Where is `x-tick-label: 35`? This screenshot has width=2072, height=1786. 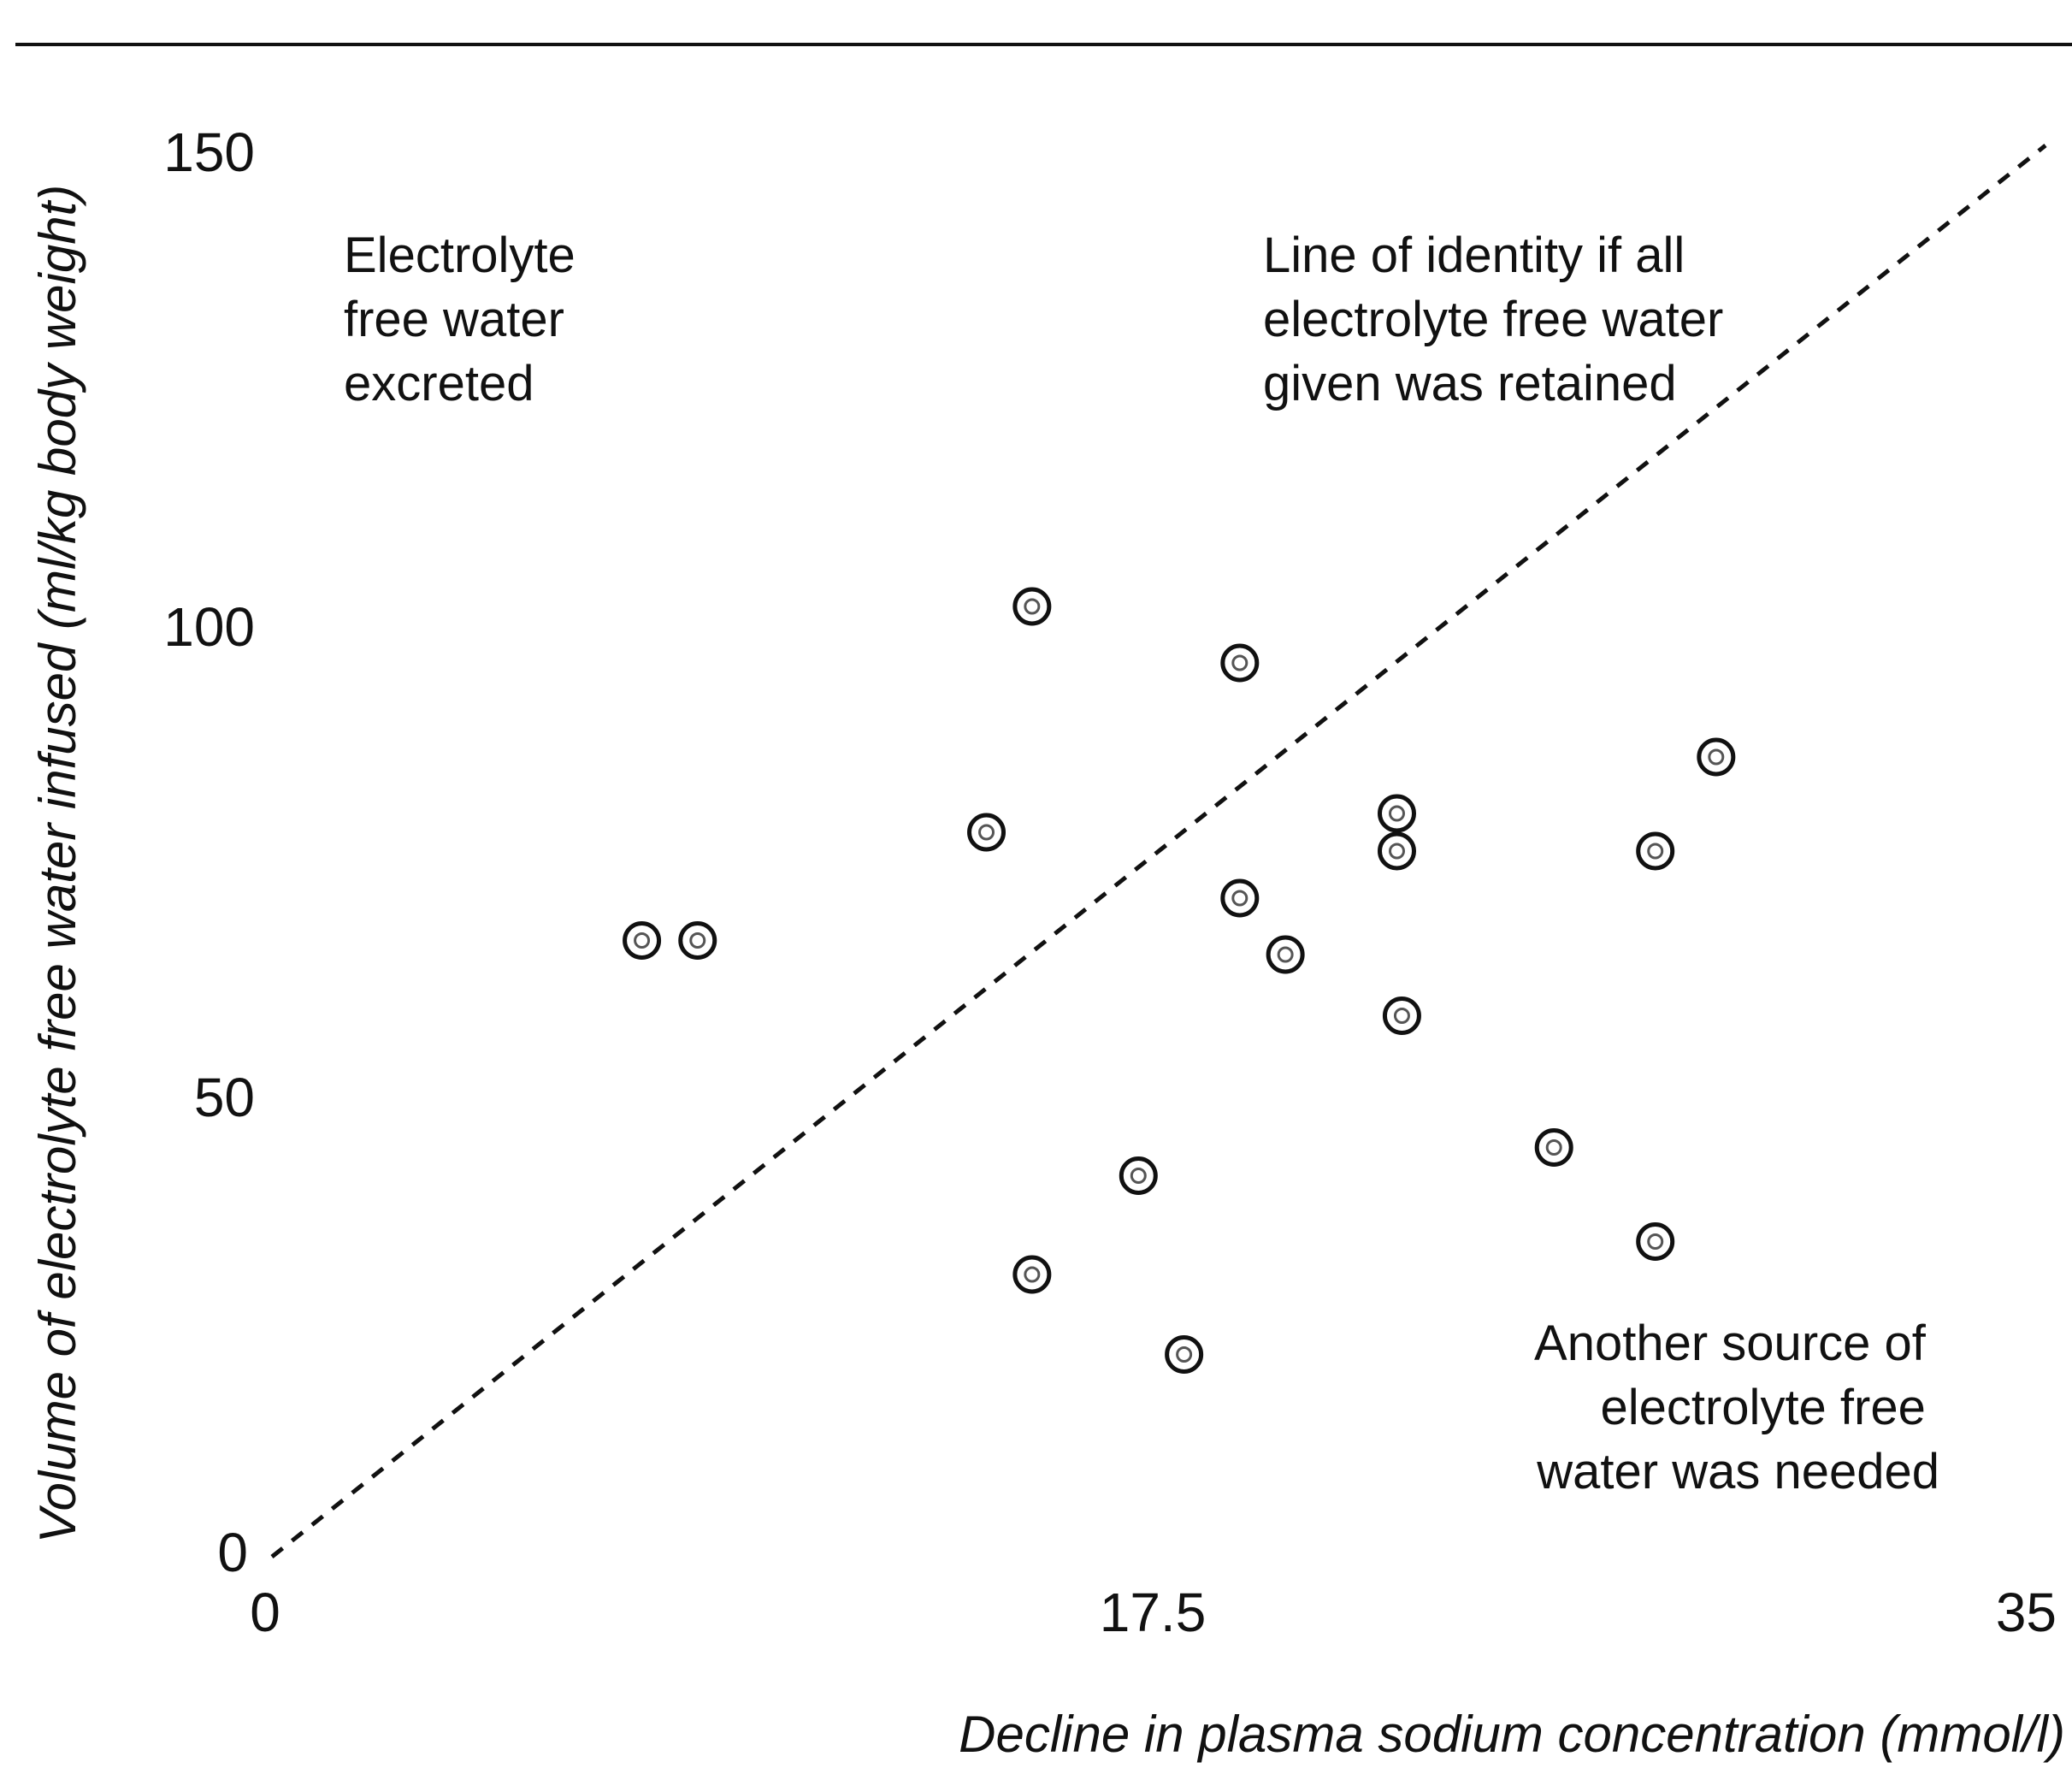 x-tick-label: 35 is located at coordinates (2026, 1612).